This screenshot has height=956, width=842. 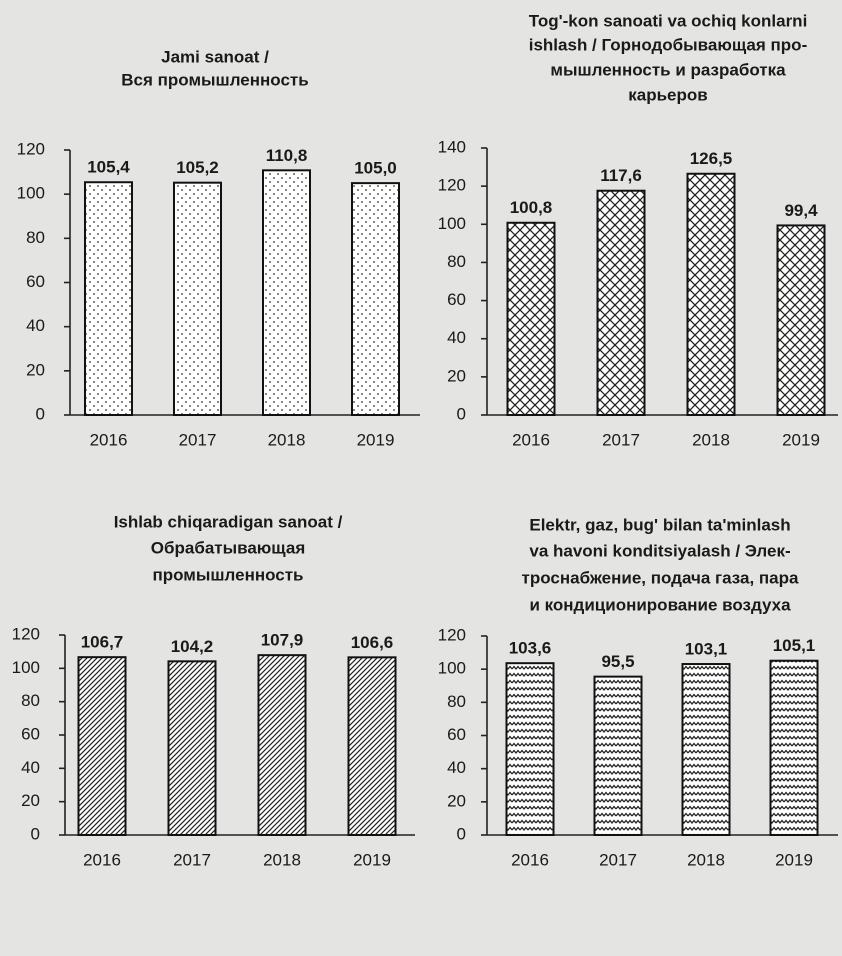 What do you see at coordinates (227, 574) in the screenshot?
I see `chart-title: промышленность` at bounding box center [227, 574].